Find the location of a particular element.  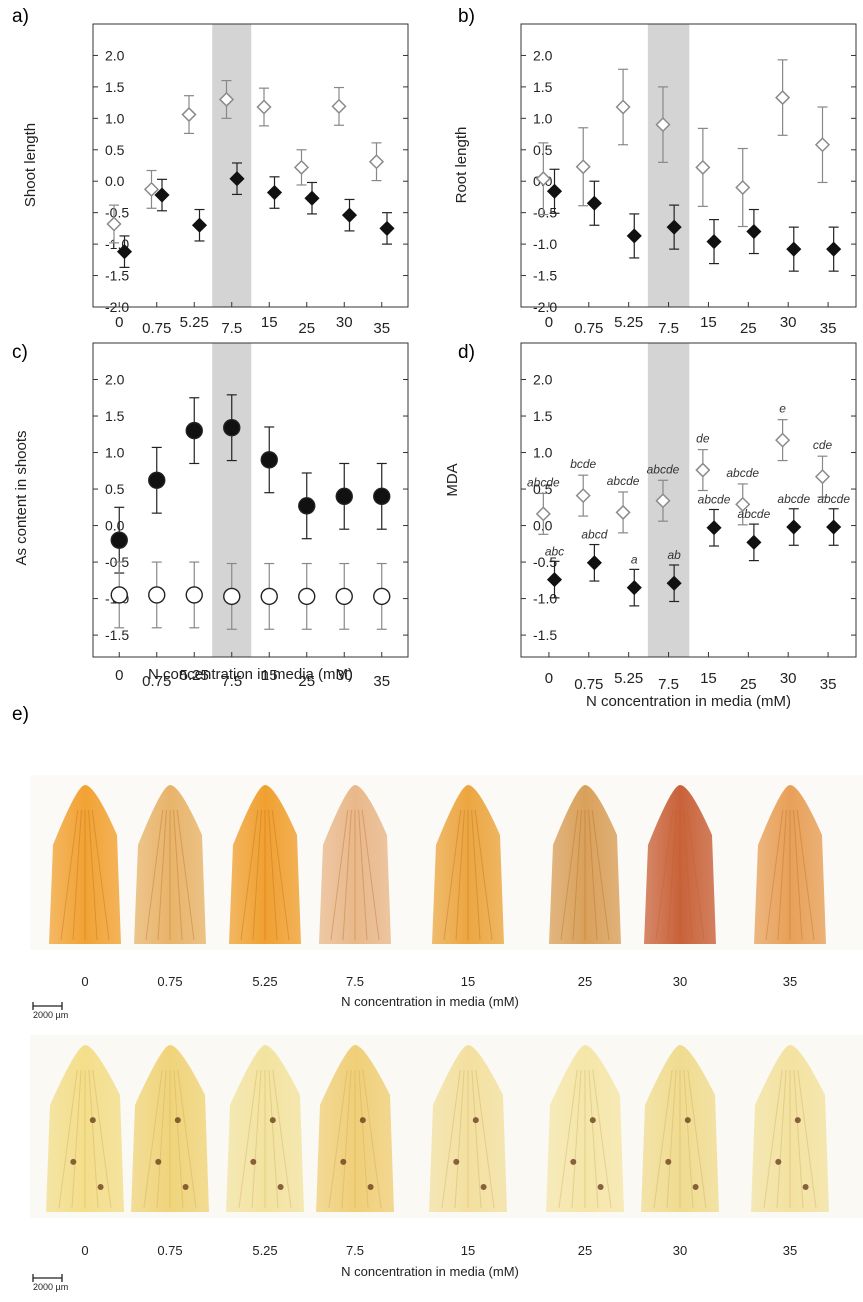

tip-label: 7.5 is located at coordinates (355, 1250).